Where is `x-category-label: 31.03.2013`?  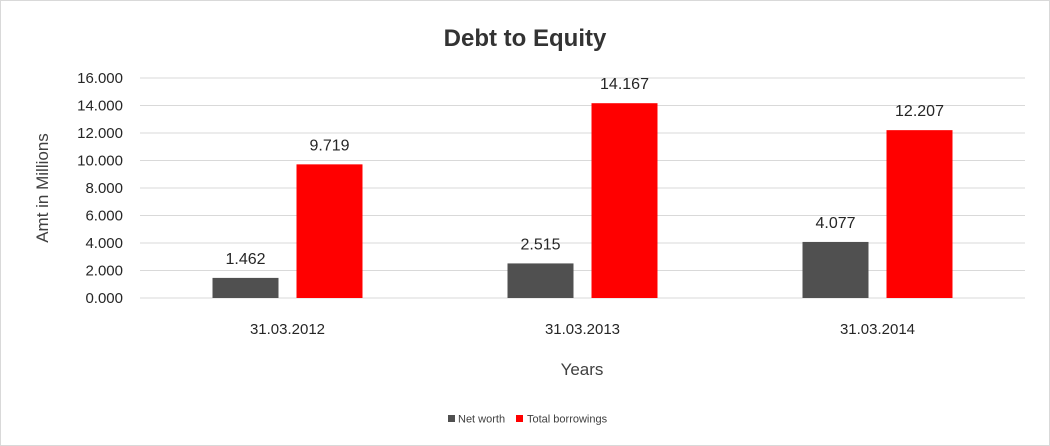
x-category-label: 31.03.2013 is located at coordinates (582, 329).